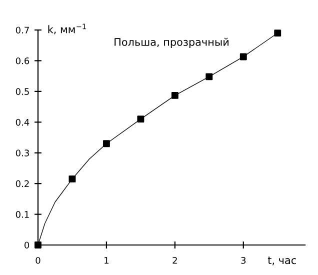 This screenshot has height=275, width=318. What do you see at coordinates (23, 60) in the screenshot?
I see `y-tick-label: 0.6` at bounding box center [23, 60].